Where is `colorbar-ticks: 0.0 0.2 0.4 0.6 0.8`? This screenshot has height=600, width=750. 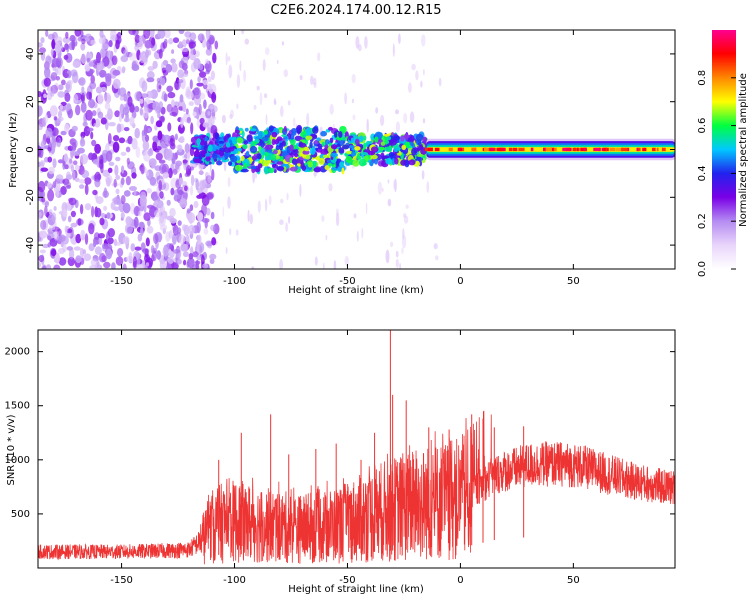 colorbar-ticks: 0.0 0.2 0.4 0.6 0.8 is located at coordinates (716, 173).